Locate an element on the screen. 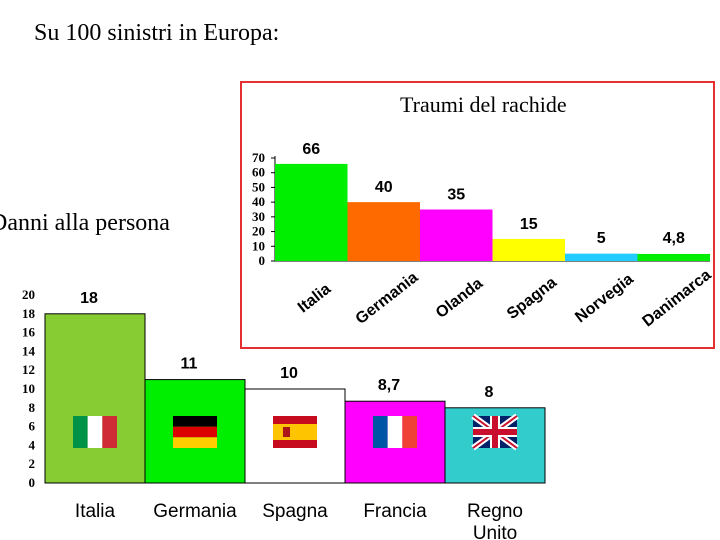  bar-value-label: 40 is located at coordinates (384, 187).